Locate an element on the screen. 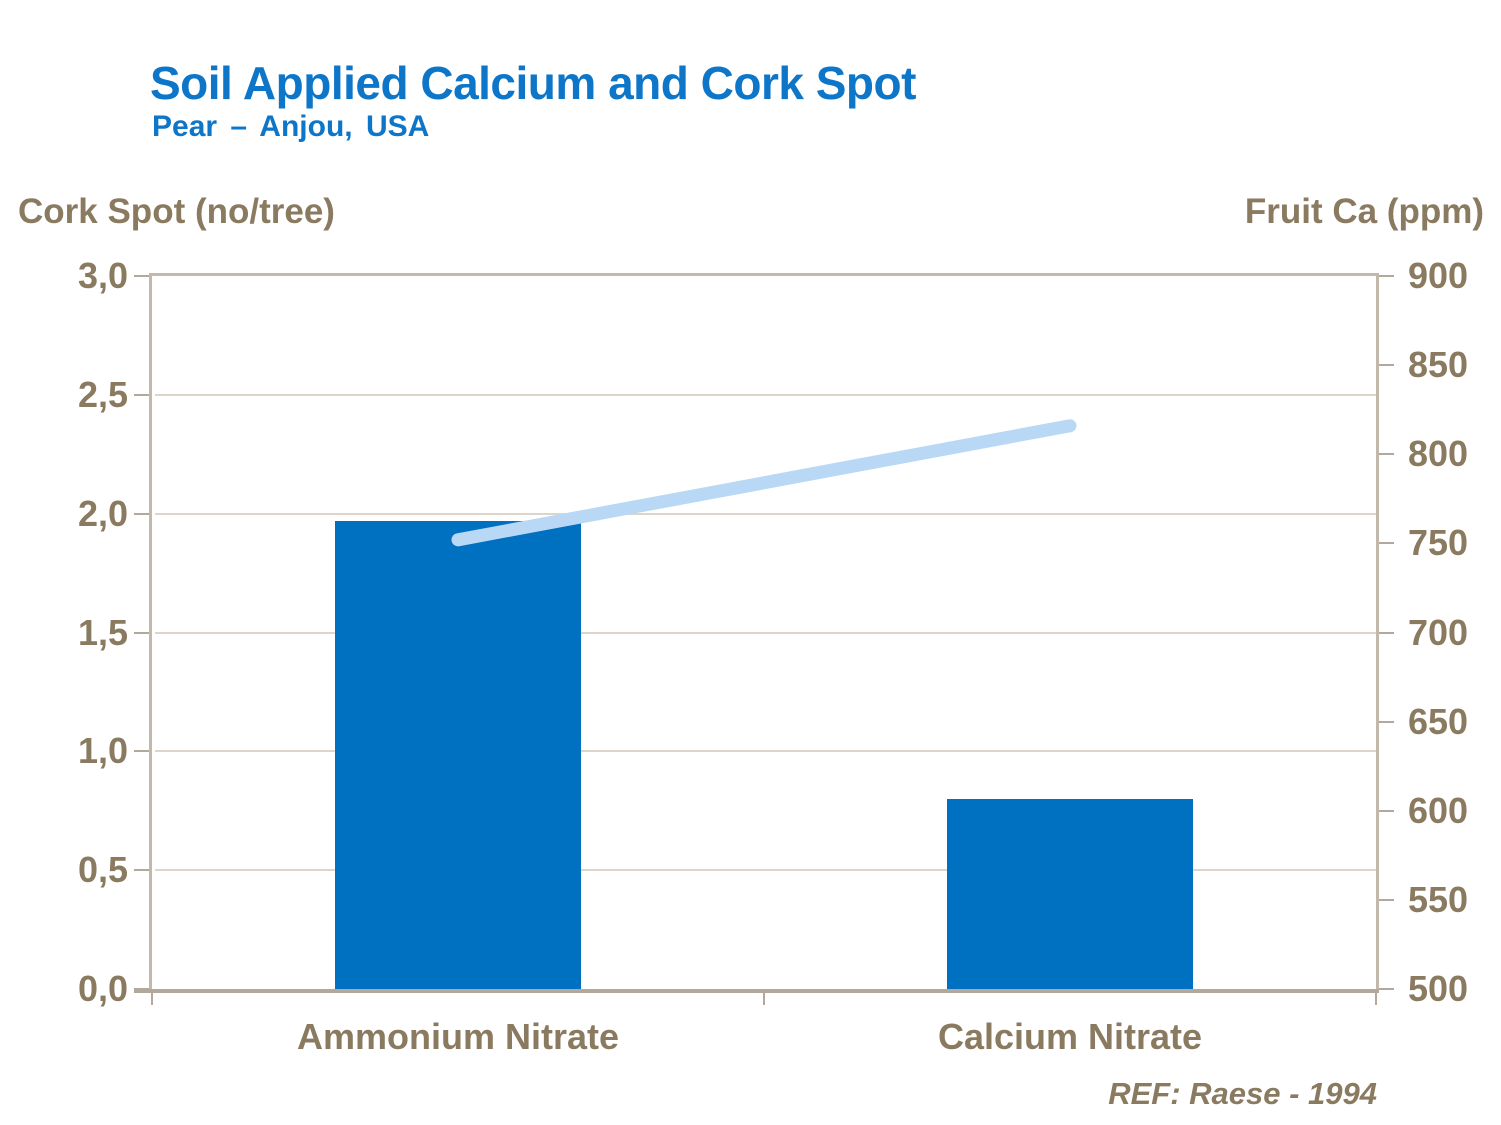 The image size is (1501, 1125). bar-calcium-nitrate is located at coordinates (1070, 893).